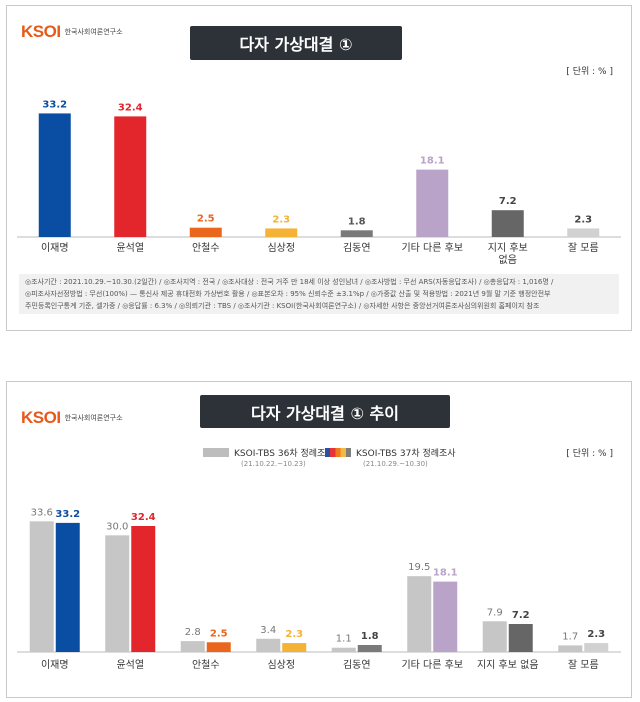 This screenshot has width=640, height=702. I want to click on value-label-1: 32.4, so click(130, 107).